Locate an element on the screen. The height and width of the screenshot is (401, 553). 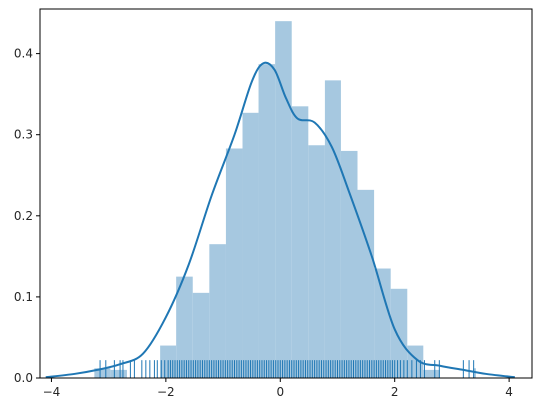
y-tick-label: 0.3 is located at coordinates (23, 135).